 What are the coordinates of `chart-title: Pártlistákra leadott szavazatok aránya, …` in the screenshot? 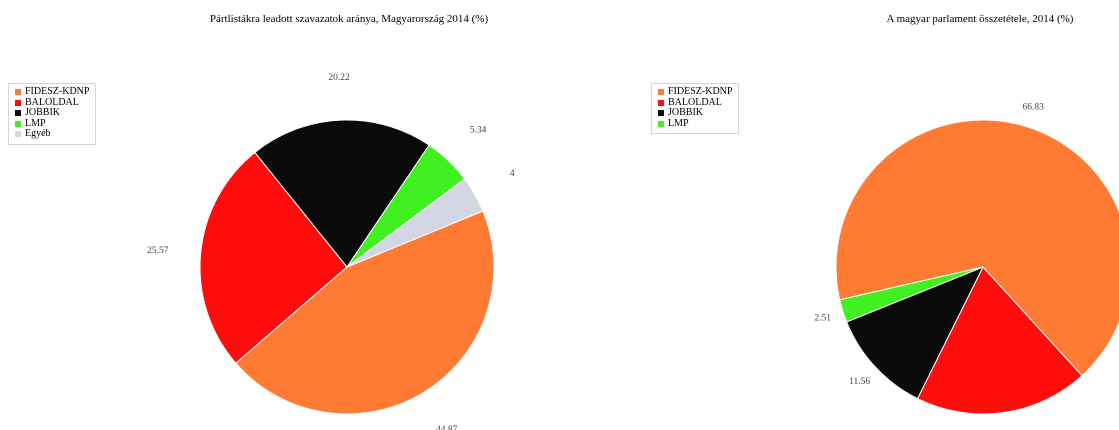 It's located at (349, 19).